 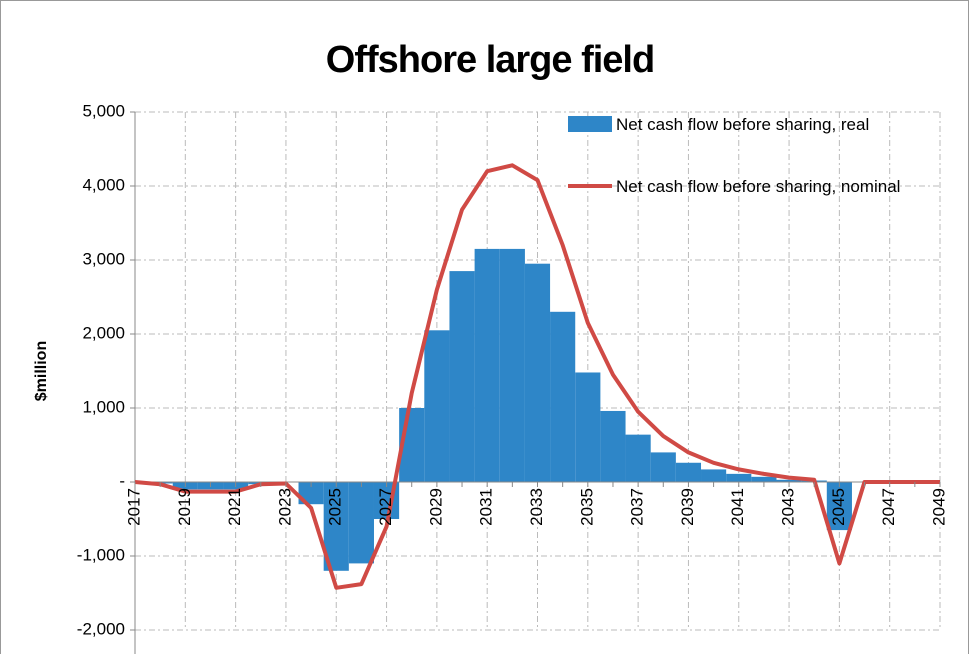 What do you see at coordinates (133, 507) in the screenshot?
I see `x-tick-label: 2017` at bounding box center [133, 507].